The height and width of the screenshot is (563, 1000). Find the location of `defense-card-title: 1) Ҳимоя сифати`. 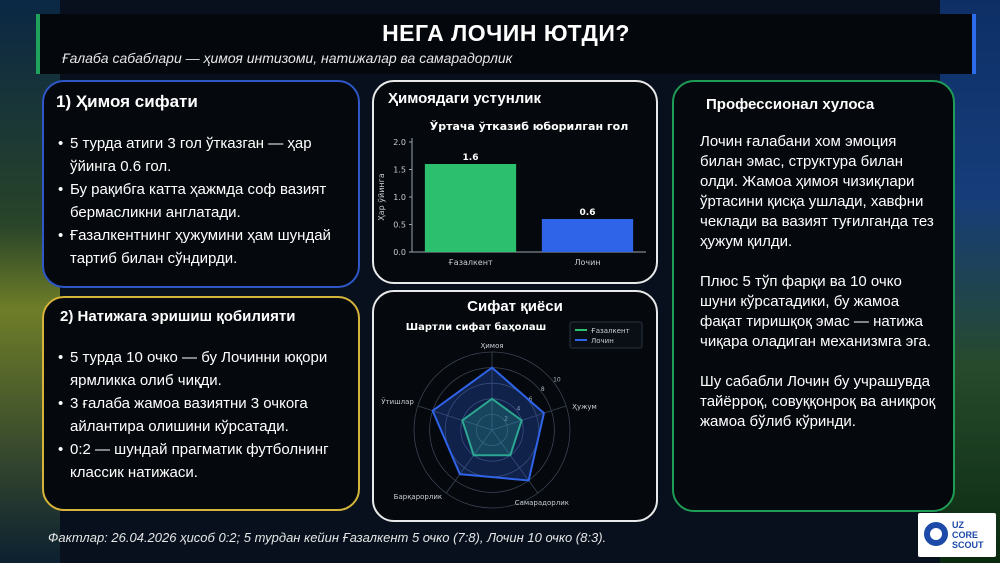

defense-card-title: 1) Ҳимоя сифати is located at coordinates (127, 101).